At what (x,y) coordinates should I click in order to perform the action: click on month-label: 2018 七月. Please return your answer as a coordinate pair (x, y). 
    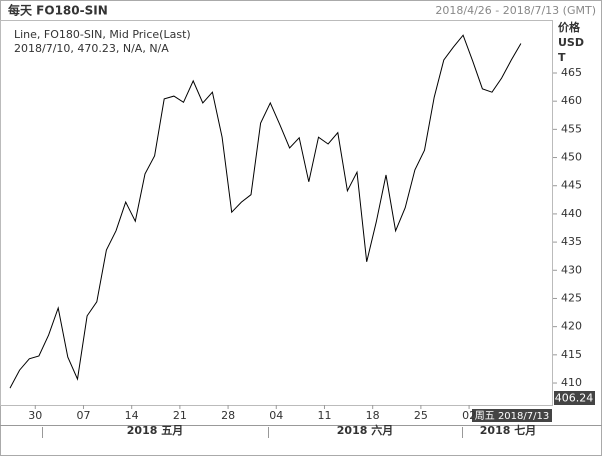
    Looking at the image, I should click on (508, 430).